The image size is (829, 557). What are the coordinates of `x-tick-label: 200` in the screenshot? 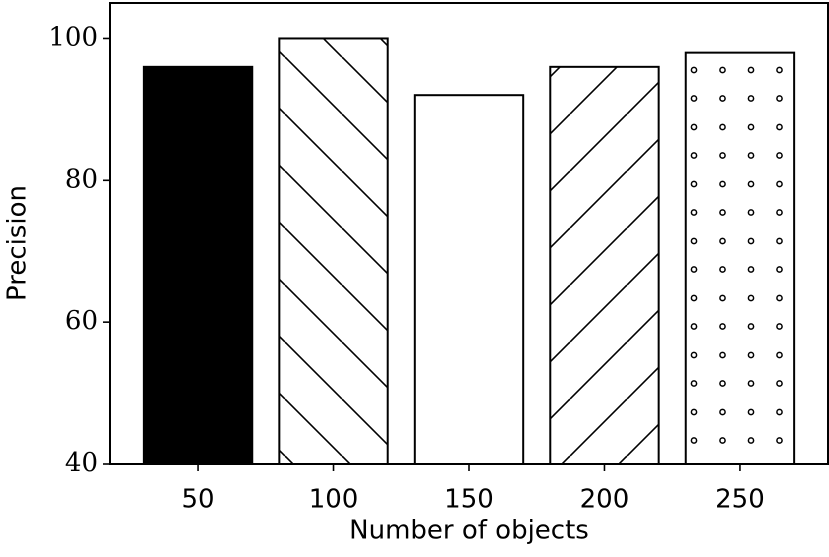 It's located at (605, 500).